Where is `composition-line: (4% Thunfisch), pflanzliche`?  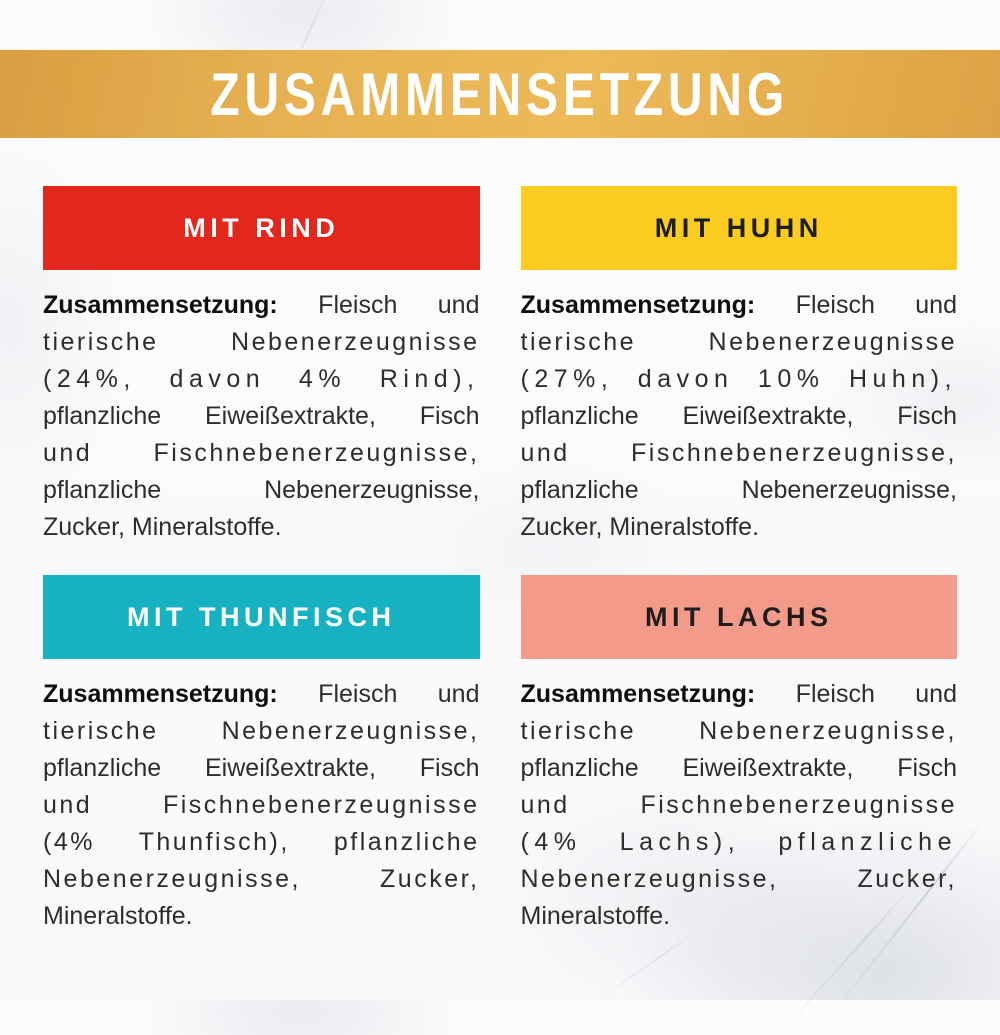
composition-line: (4% Thunfisch), pflanzliche is located at coordinates (261, 842).